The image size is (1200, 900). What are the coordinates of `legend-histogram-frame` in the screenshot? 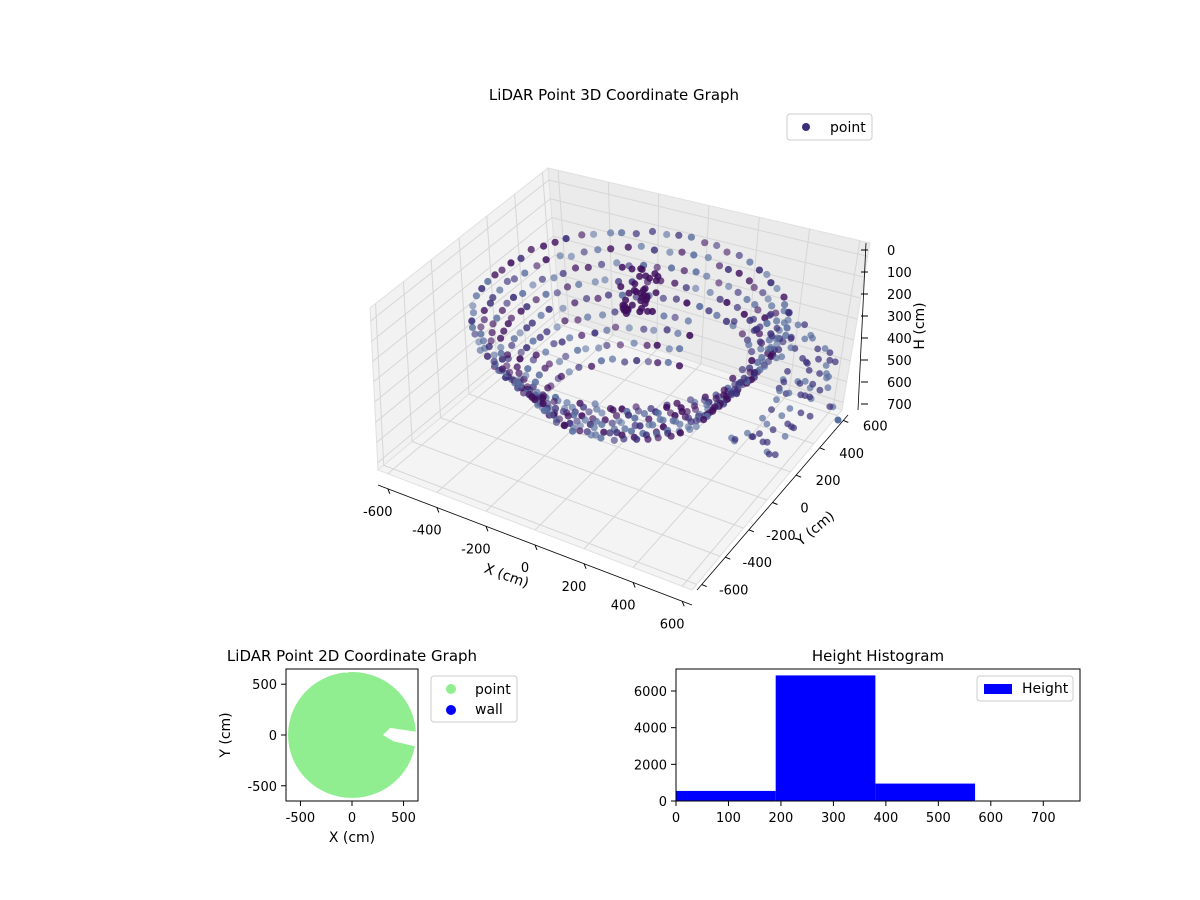 It's located at (1025, 688).